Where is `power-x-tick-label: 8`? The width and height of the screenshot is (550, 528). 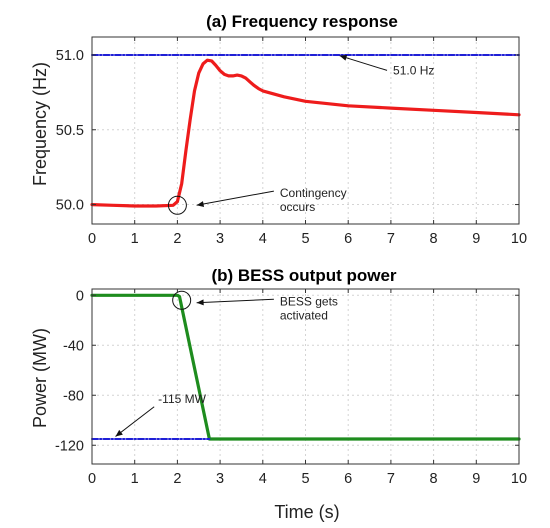 power-x-tick-label: 8 is located at coordinates (434, 479).